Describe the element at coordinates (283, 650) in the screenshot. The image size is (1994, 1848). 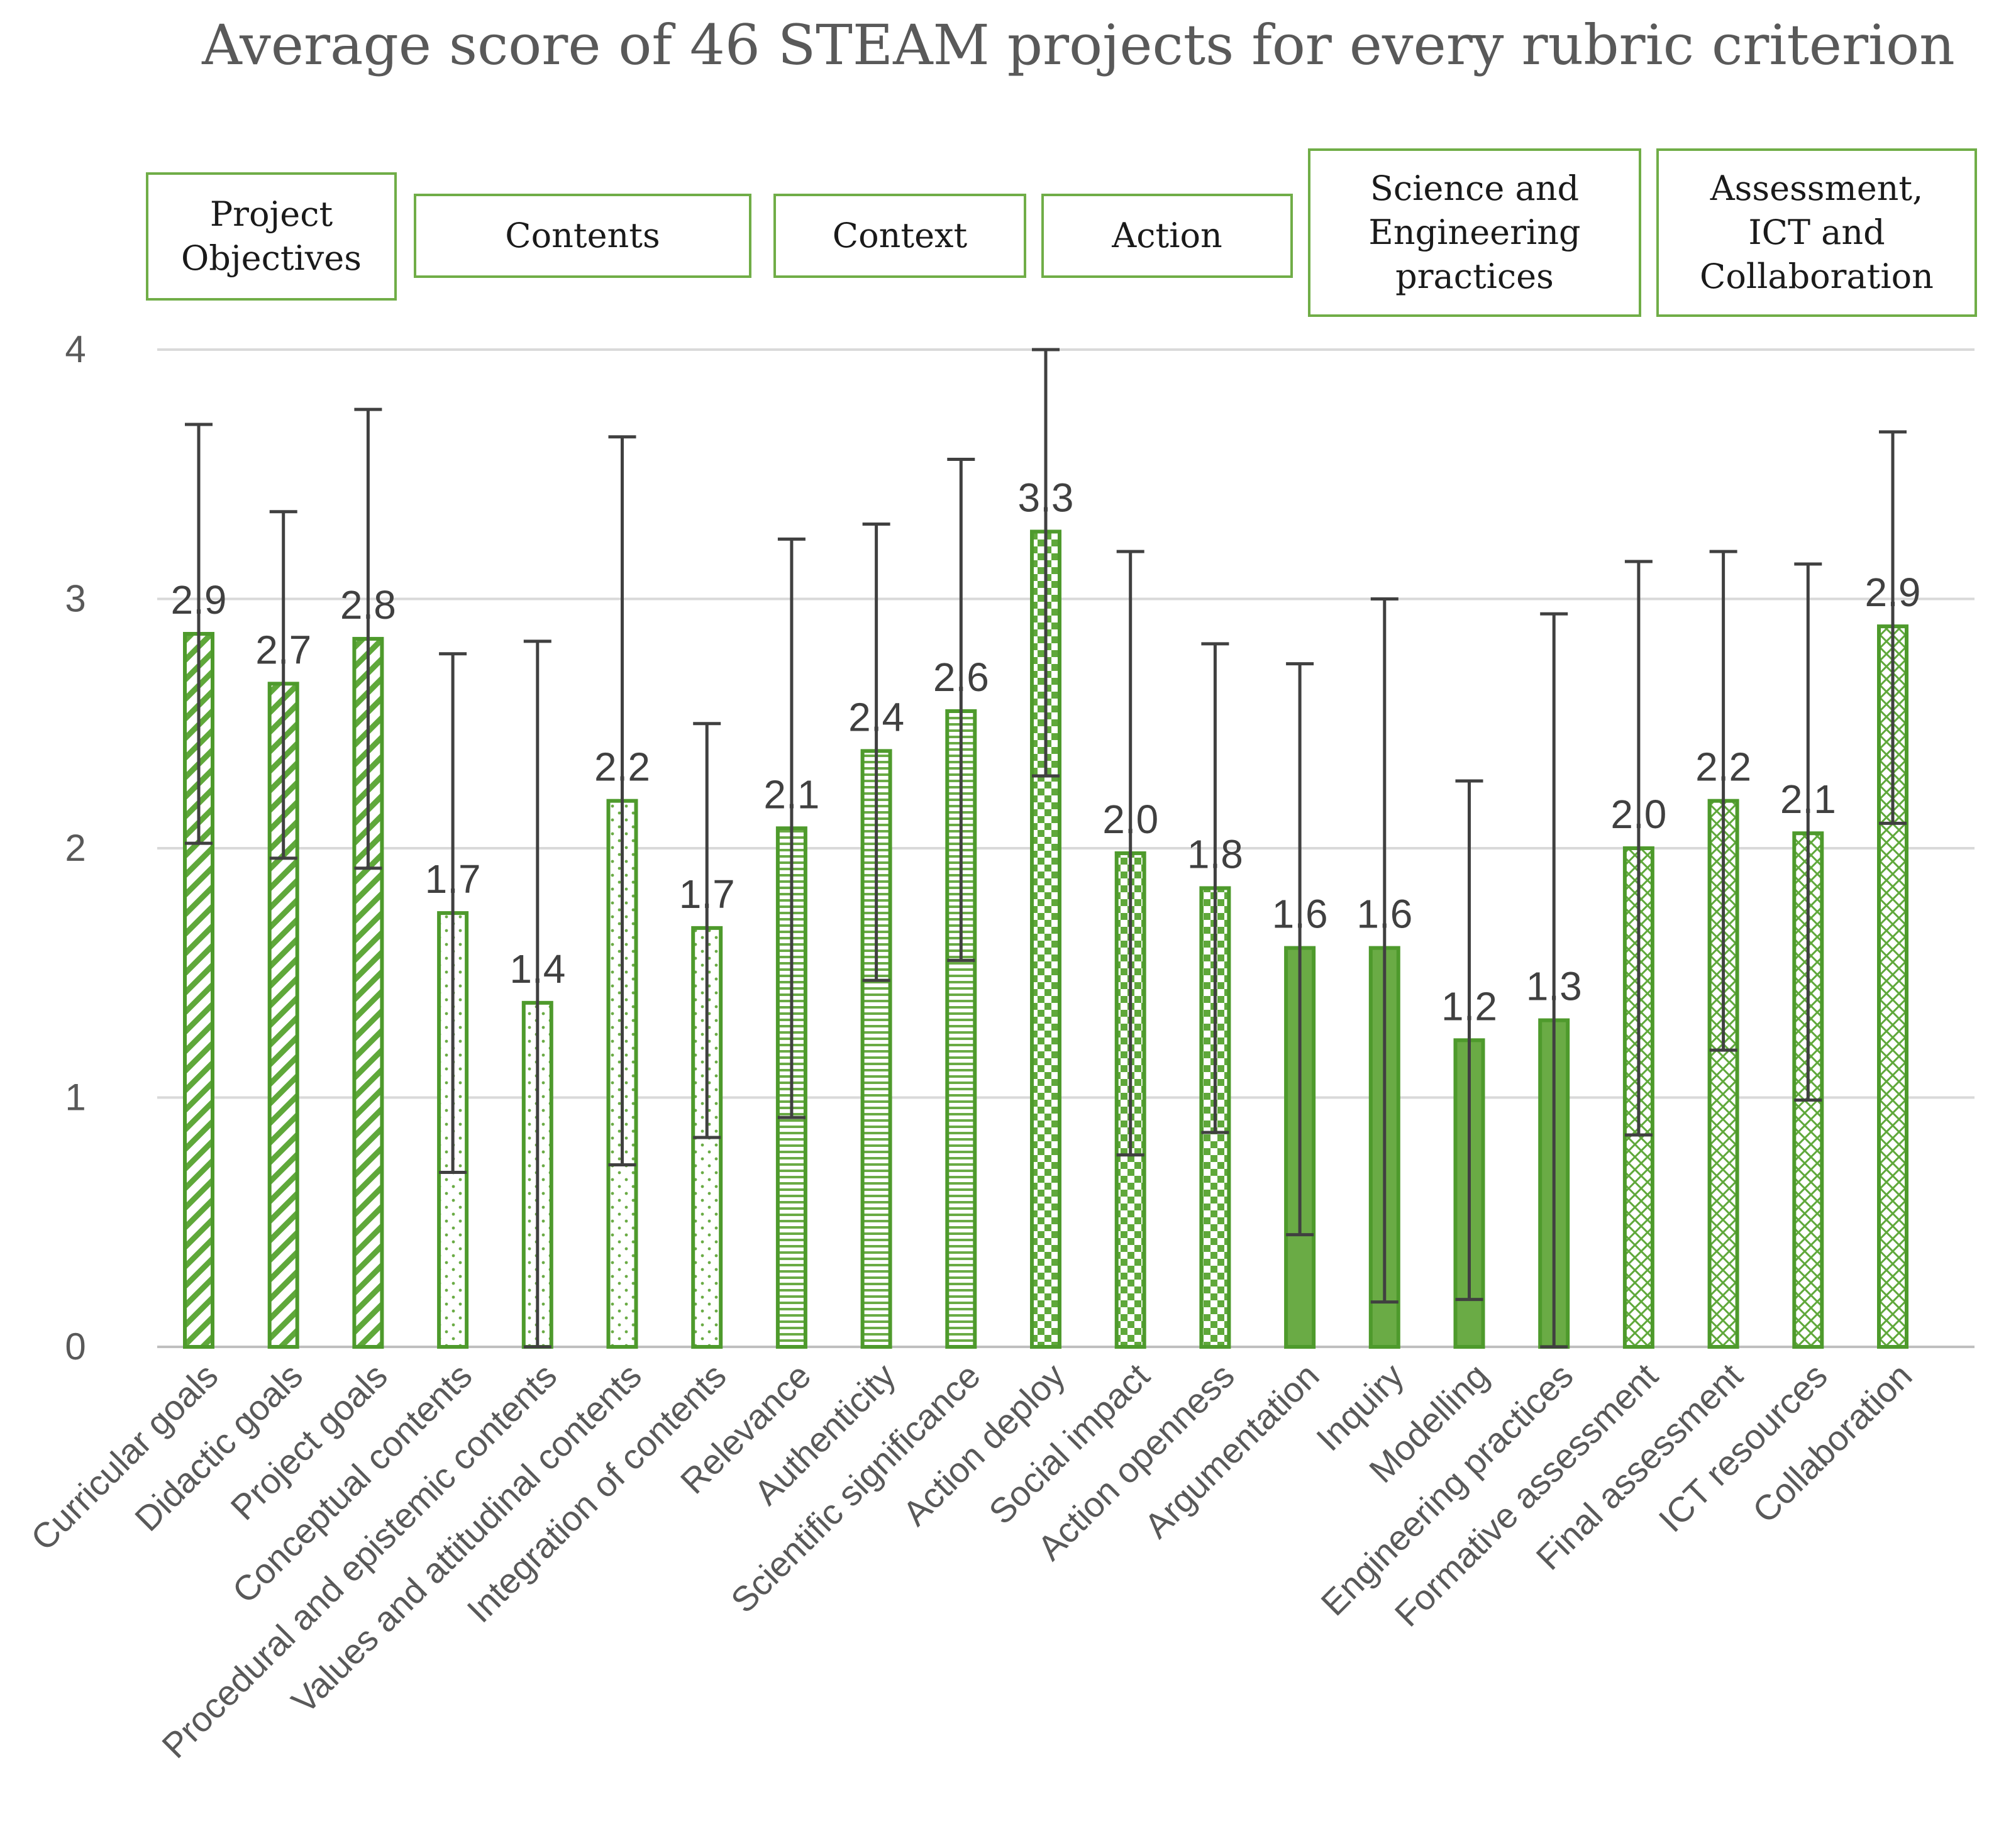
I see `data-label-2: 2.7` at that location.